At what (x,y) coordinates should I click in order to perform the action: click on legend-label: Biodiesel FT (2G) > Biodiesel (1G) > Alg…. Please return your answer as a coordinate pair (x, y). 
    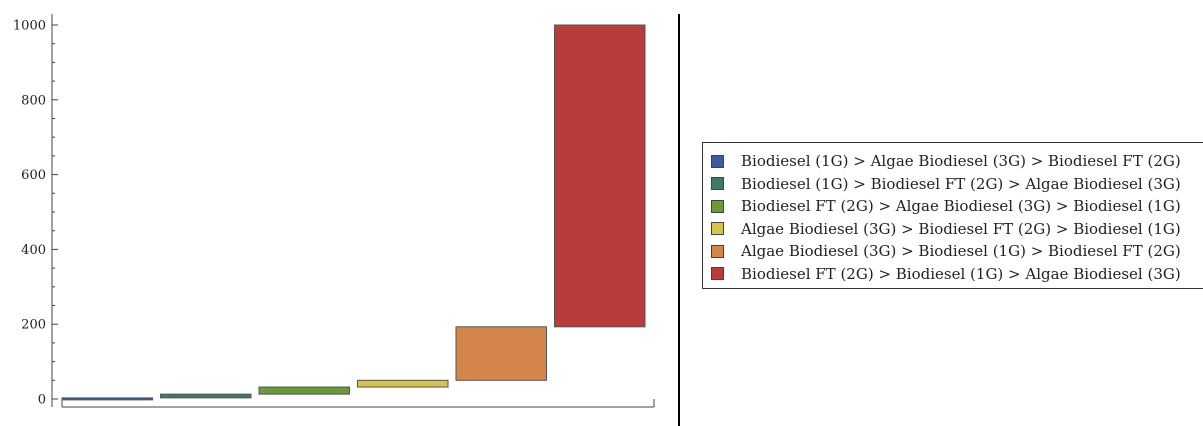
    Looking at the image, I should click on (961, 273).